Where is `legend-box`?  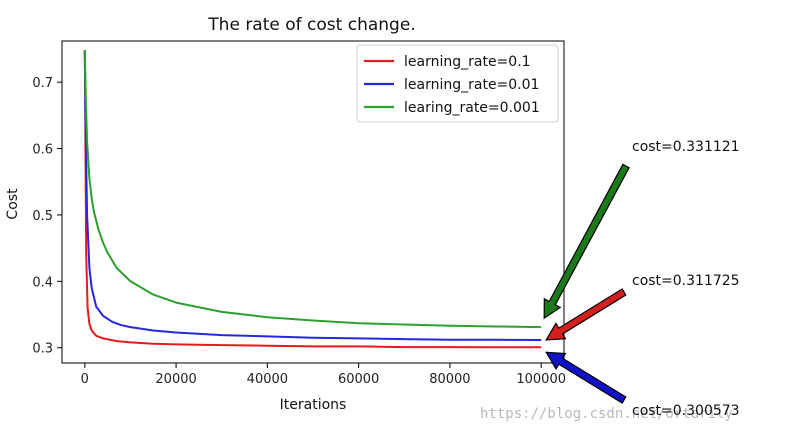
legend-box is located at coordinates (457, 83).